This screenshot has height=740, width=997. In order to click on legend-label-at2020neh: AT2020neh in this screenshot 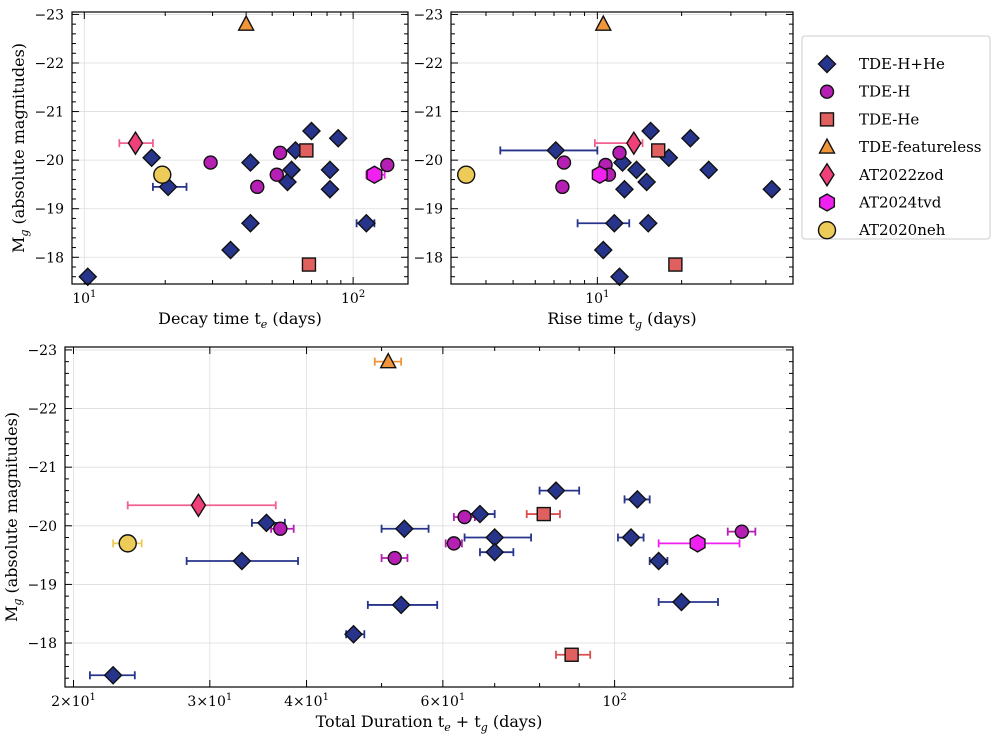, I will do `click(902, 230)`.